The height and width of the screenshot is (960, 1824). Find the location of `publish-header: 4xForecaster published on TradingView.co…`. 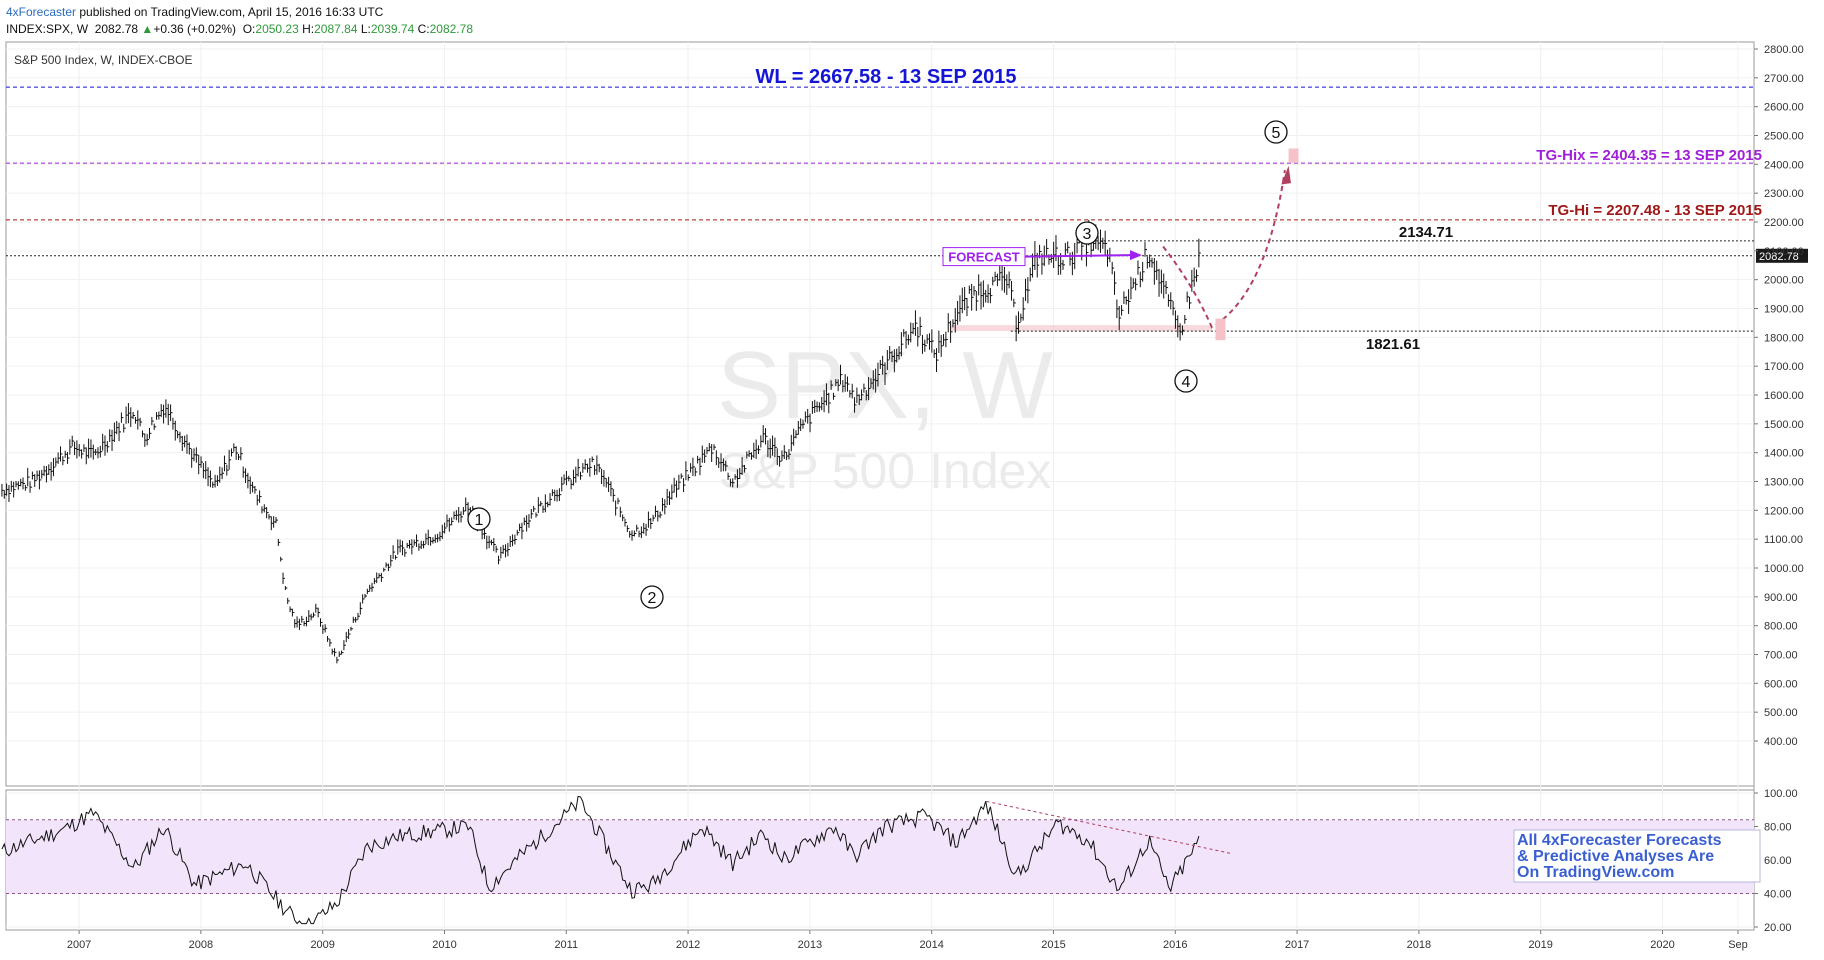

publish-header: 4xForecaster published on TradingView.co… is located at coordinates (194, 12).